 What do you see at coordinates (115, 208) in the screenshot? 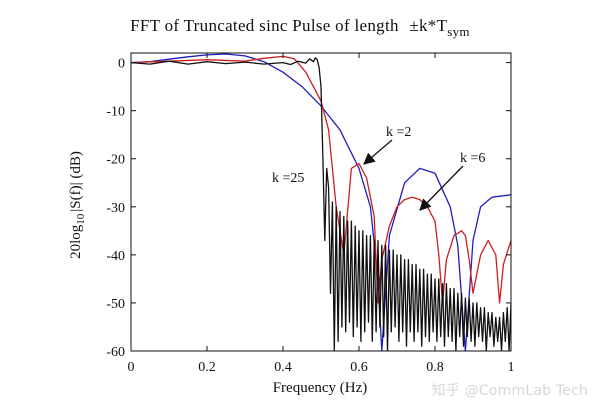
I see `y-tick-label: -30` at bounding box center [115, 208].